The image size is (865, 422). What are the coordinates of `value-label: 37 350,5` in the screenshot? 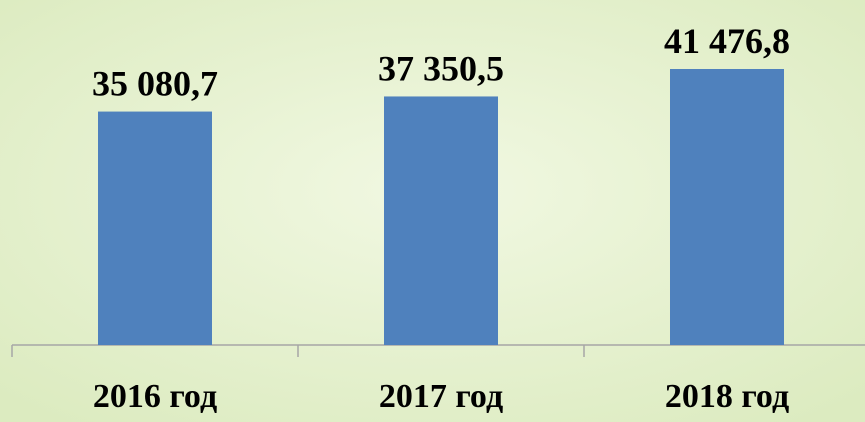 It's located at (441, 68).